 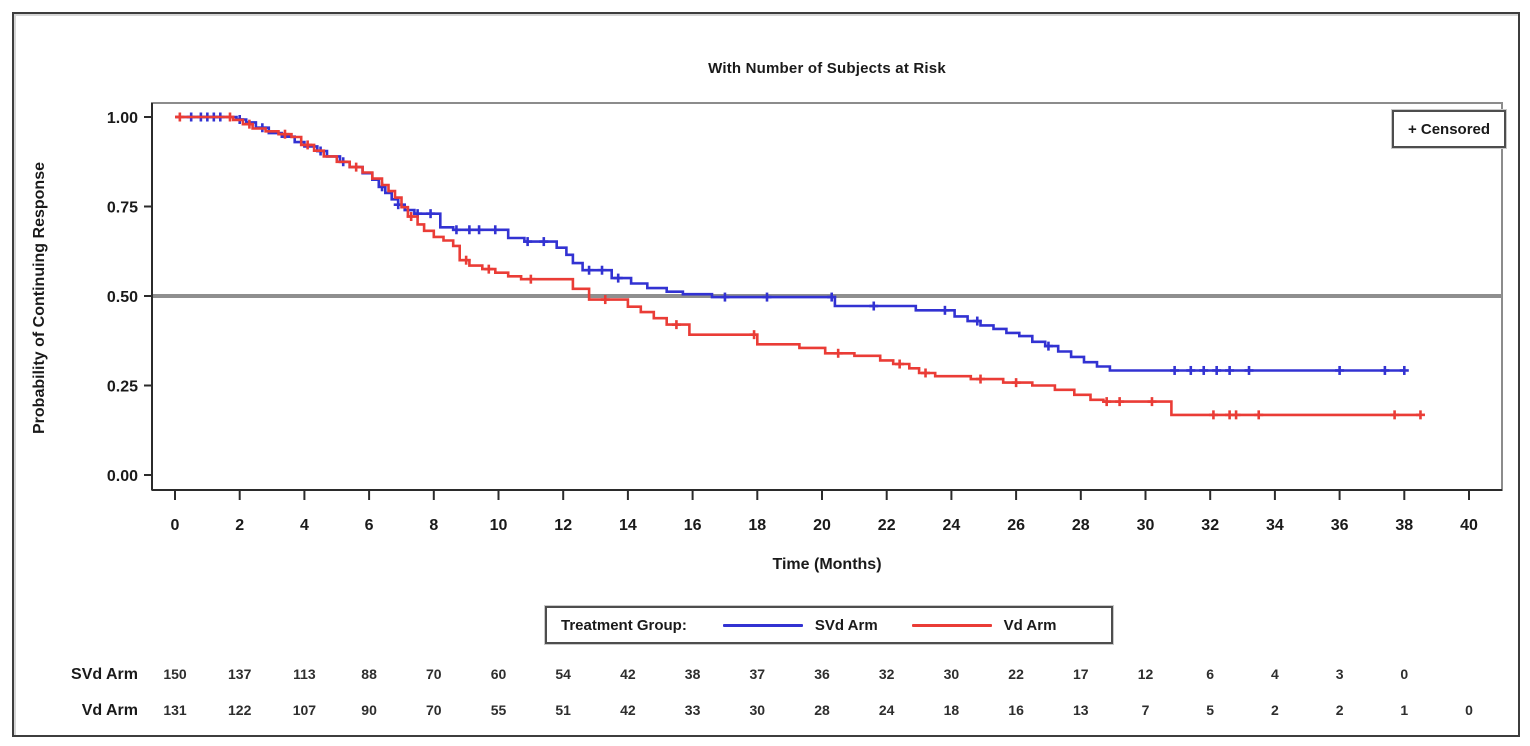 What do you see at coordinates (757, 525) in the screenshot?
I see `x-tick-label: 18` at bounding box center [757, 525].